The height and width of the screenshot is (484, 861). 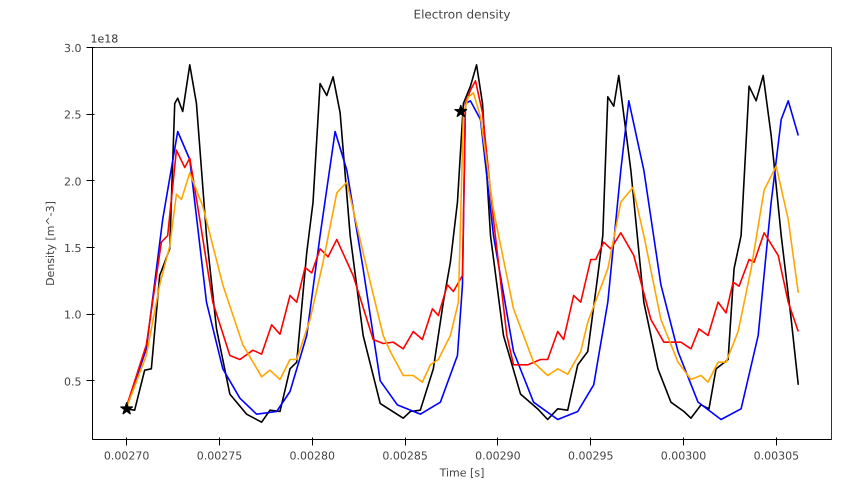 What do you see at coordinates (777, 456) in the screenshot?
I see `x-tick-label: 0.00305` at bounding box center [777, 456].